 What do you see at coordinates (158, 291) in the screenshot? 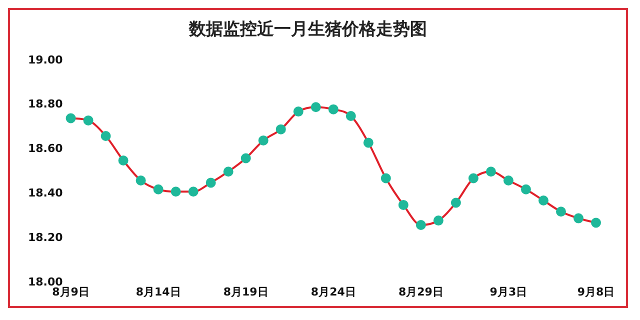
I see `x-tick-label: 8月14日` at bounding box center [158, 291].